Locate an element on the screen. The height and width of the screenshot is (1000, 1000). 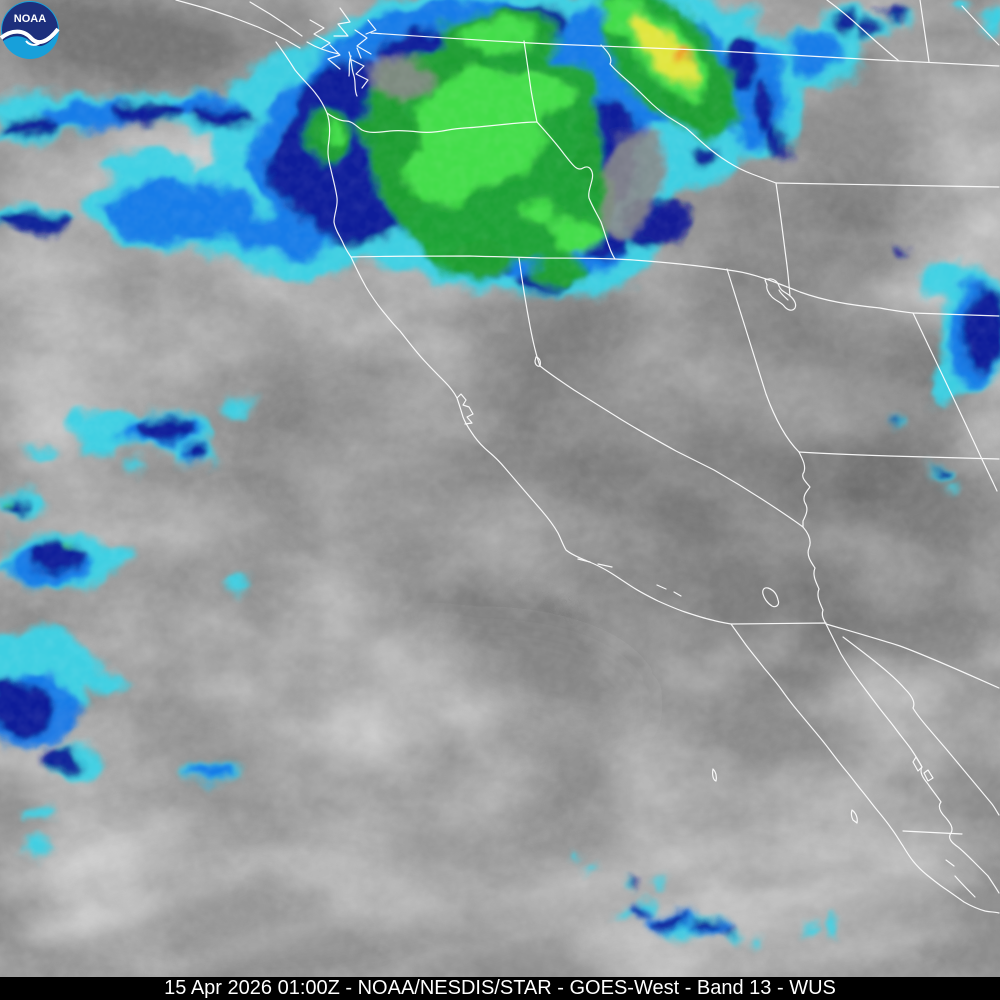
island-guadalupe is located at coordinates (714, 775).